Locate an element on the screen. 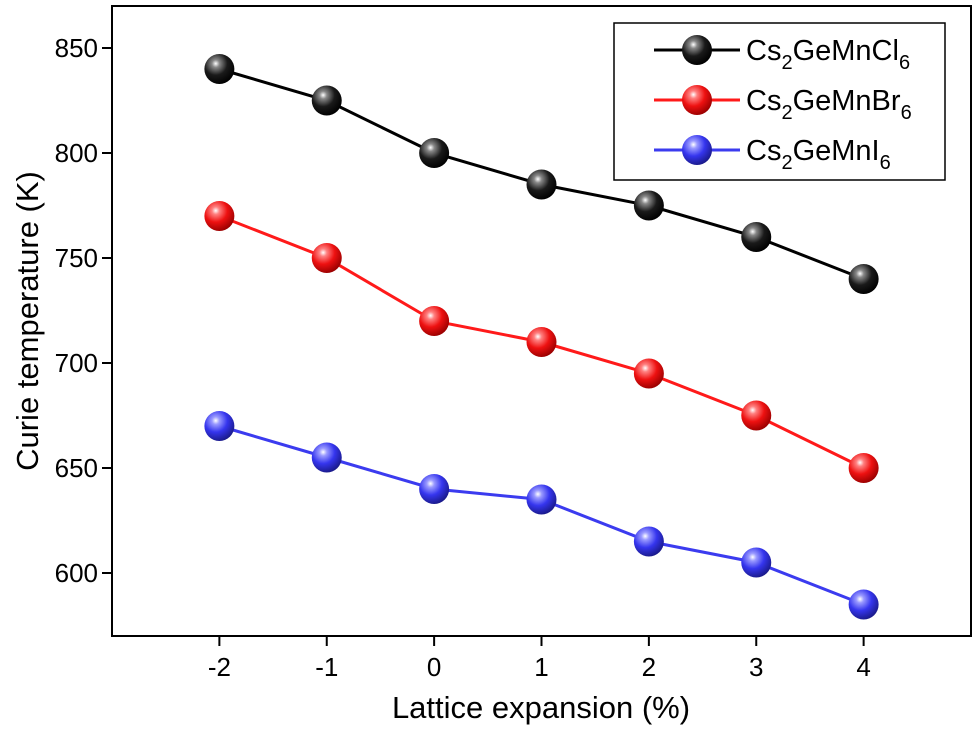  legend-label: Cs2GeMnI6 is located at coordinates (818, 154).